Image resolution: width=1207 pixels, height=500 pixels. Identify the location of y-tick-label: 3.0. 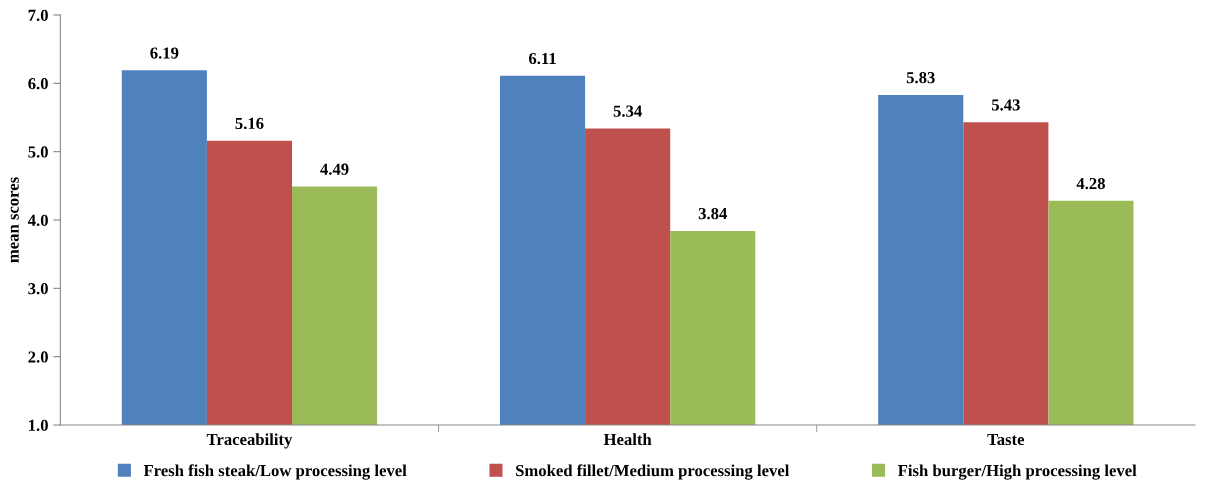
(38, 289).